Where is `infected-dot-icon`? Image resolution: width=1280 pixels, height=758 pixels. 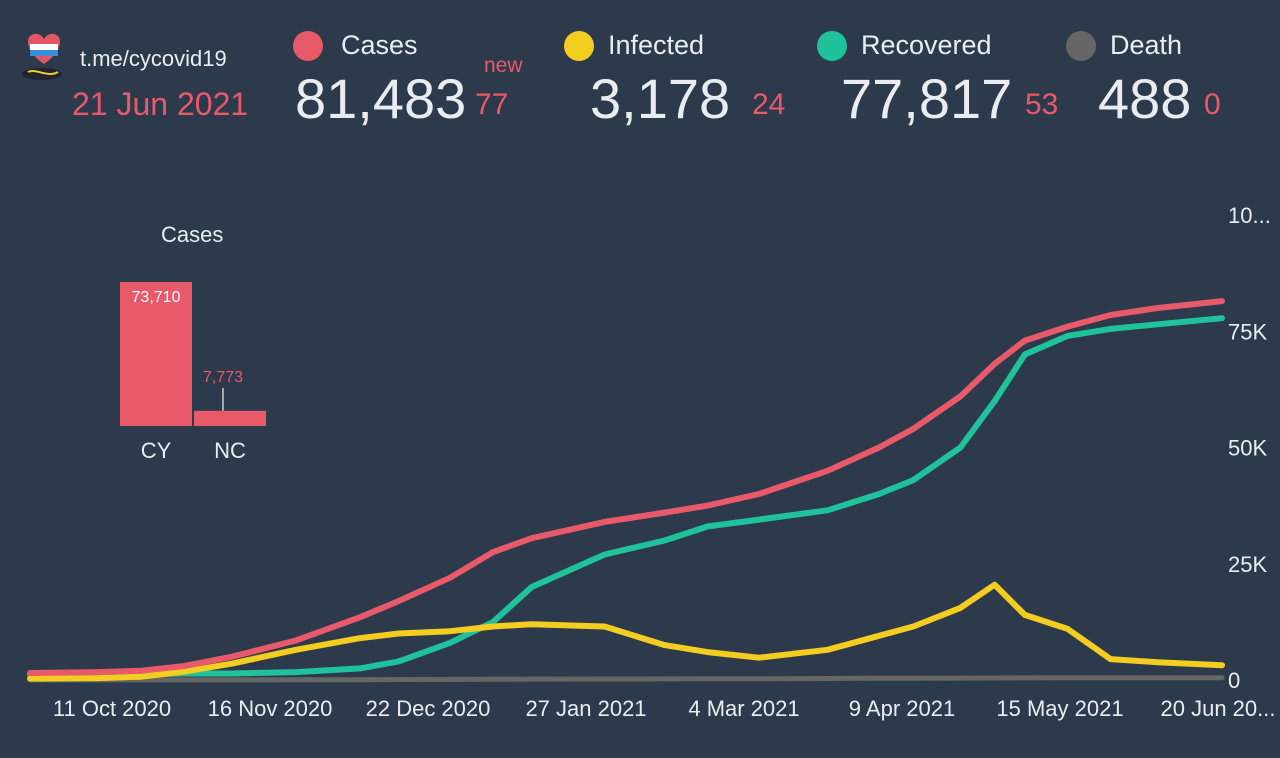
infected-dot-icon is located at coordinates (579, 46).